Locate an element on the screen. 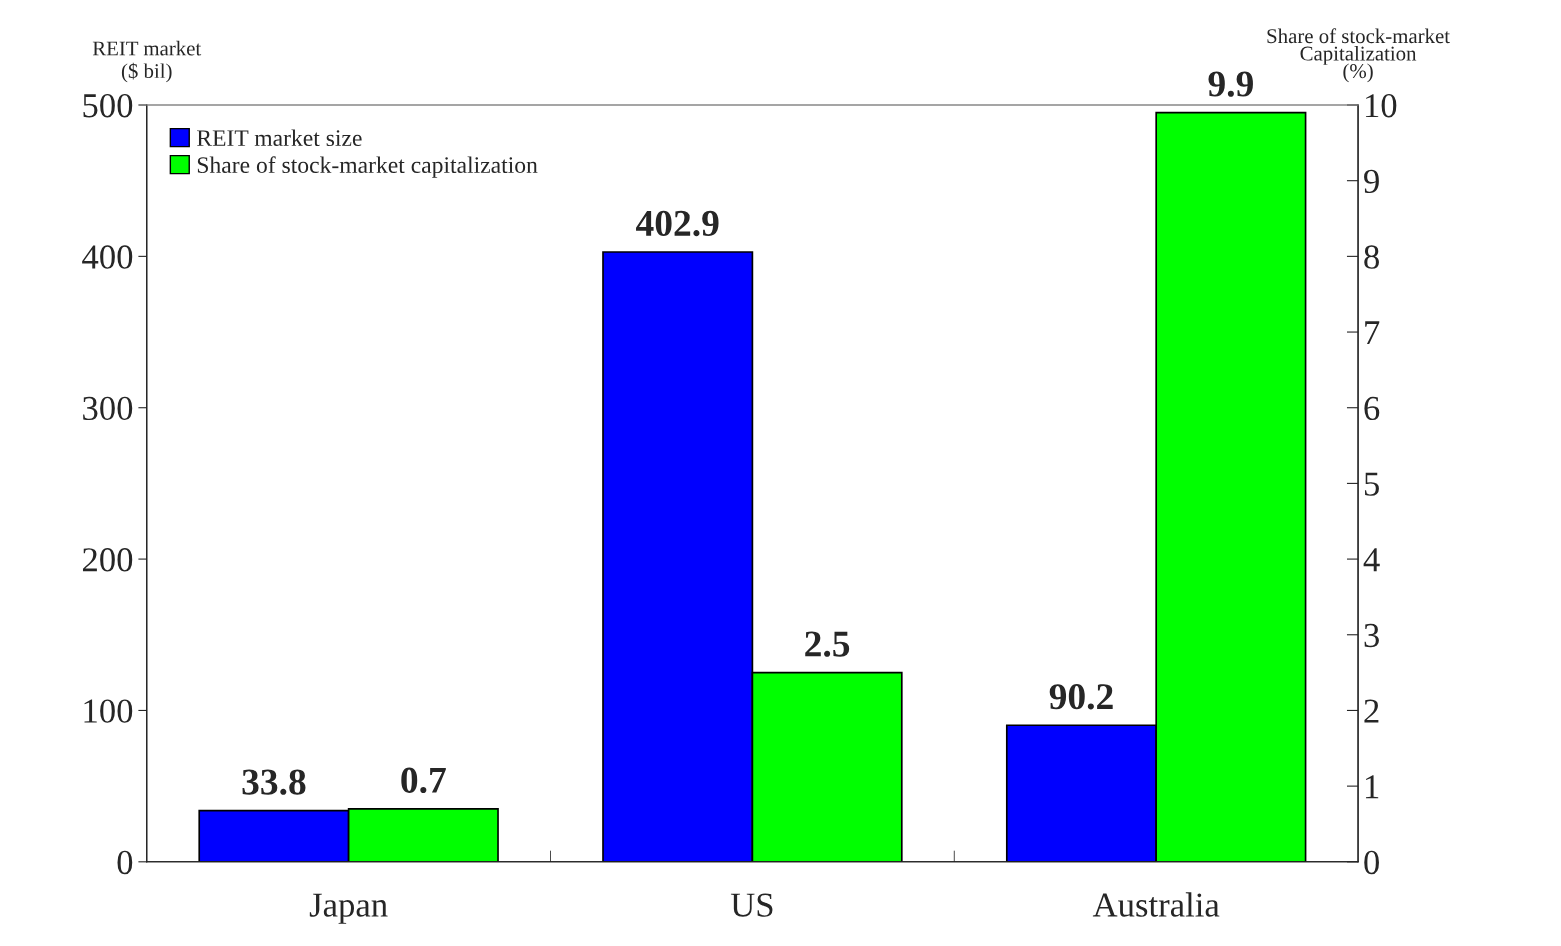 Image resolution: width=1561 pixels, height=946 pixels. x-tick-label: Australia is located at coordinates (1156, 904).